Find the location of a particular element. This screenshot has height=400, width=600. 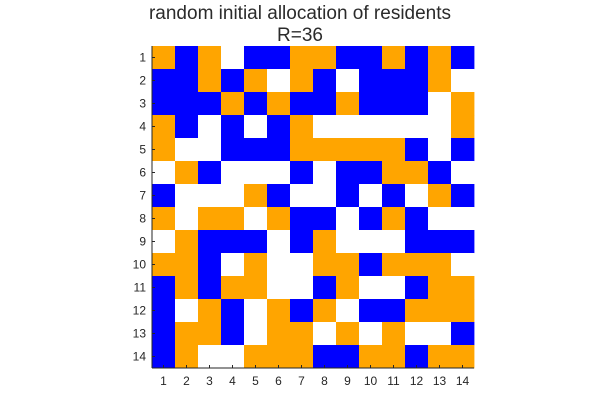

y-tick-label: 5 is located at coordinates (142, 150).